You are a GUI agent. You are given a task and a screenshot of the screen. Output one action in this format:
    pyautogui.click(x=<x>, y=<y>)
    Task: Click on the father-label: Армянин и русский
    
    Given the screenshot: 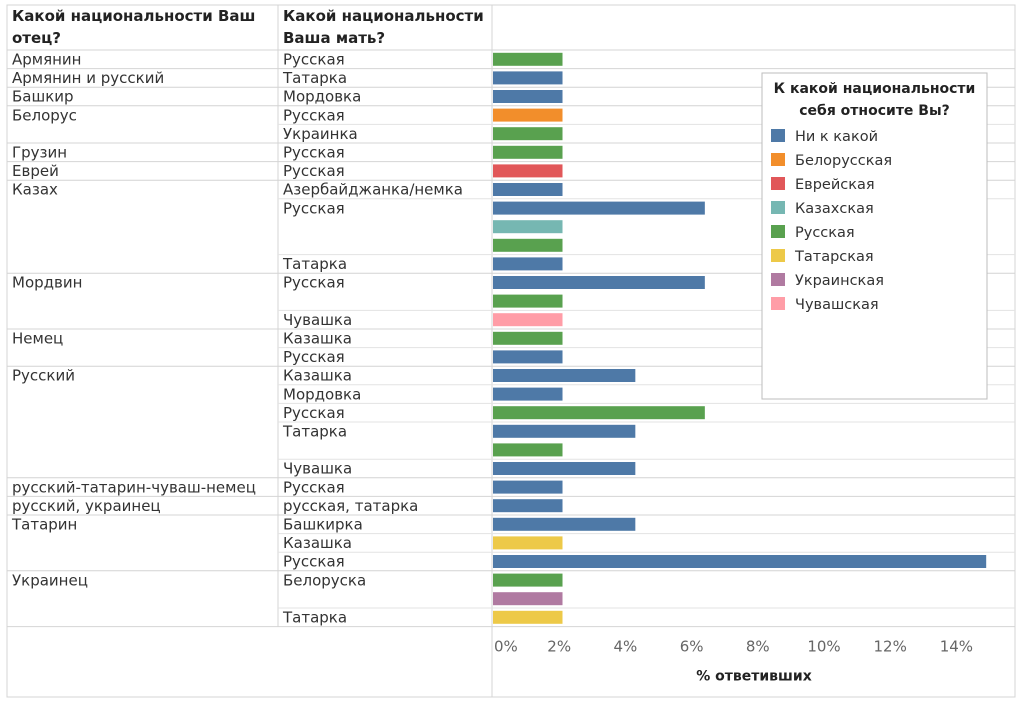 What is the action you would take?
    pyautogui.click(x=88, y=78)
    